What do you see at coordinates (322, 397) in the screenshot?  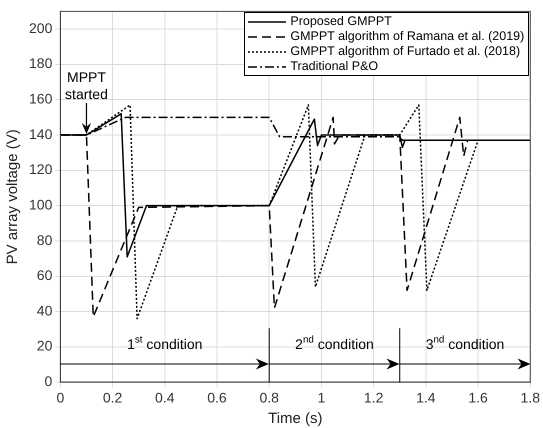 I see `x-tick-label: 1` at bounding box center [322, 397].